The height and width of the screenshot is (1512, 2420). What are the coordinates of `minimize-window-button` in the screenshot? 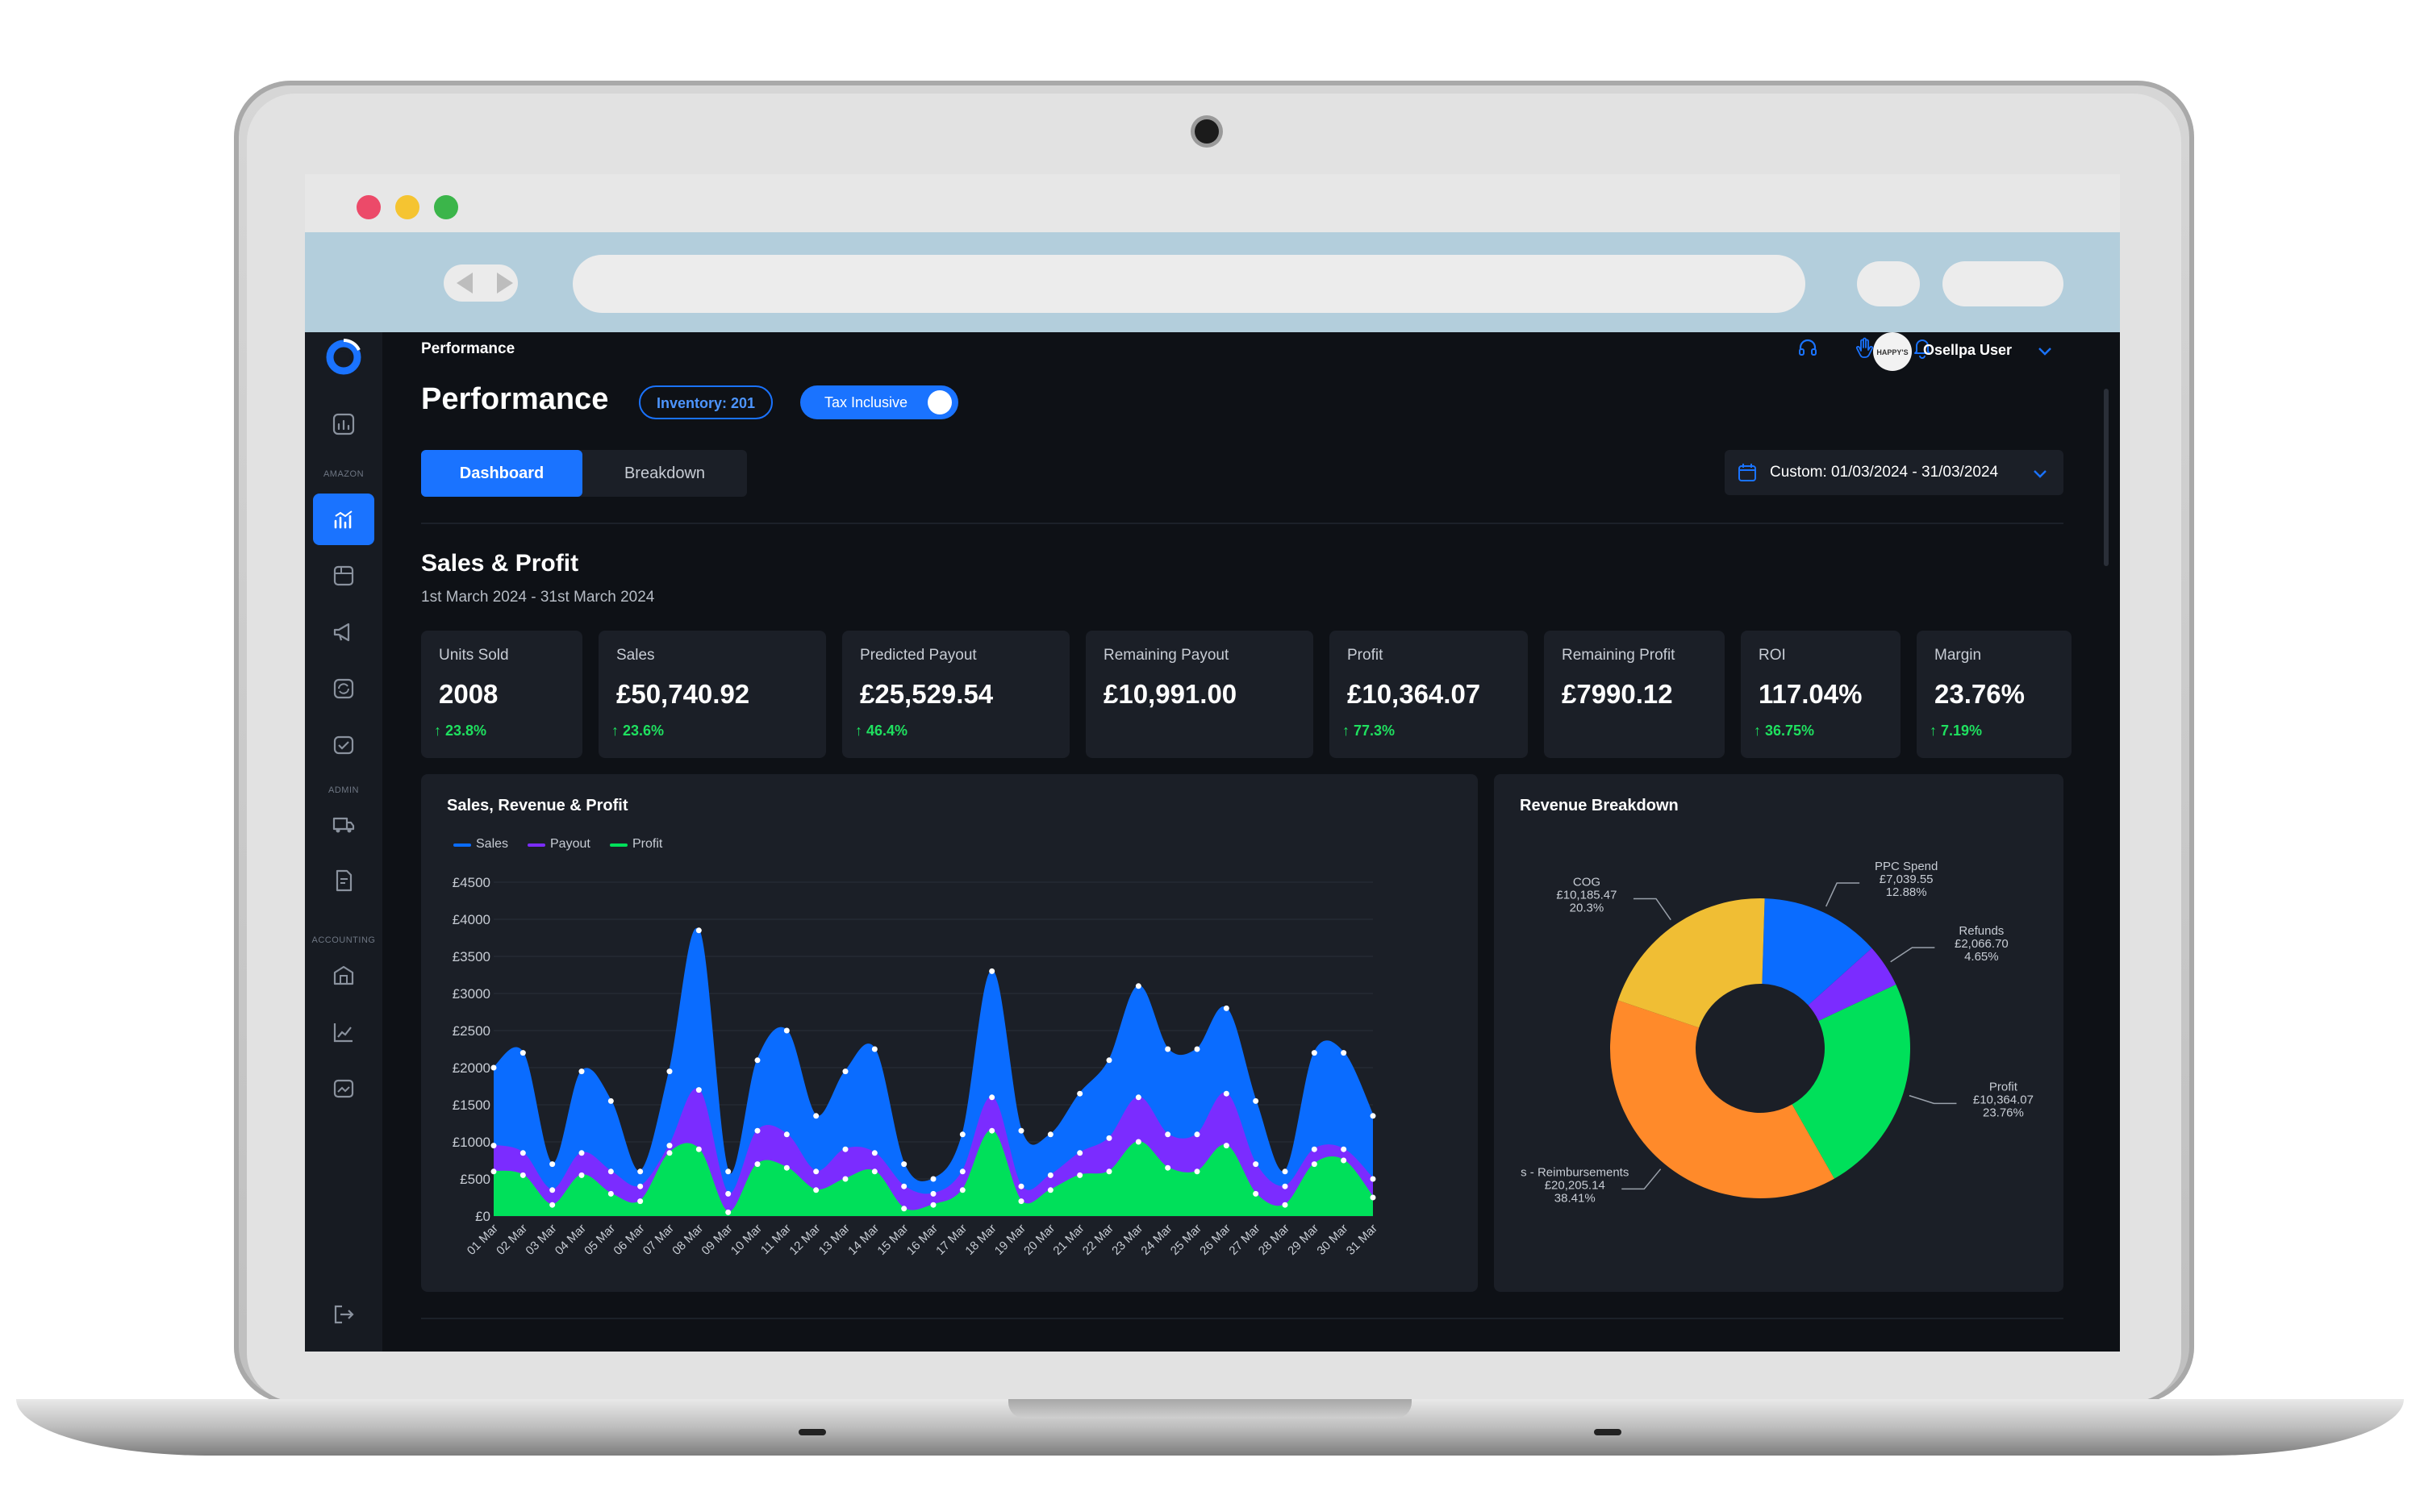 It's located at (407, 207).